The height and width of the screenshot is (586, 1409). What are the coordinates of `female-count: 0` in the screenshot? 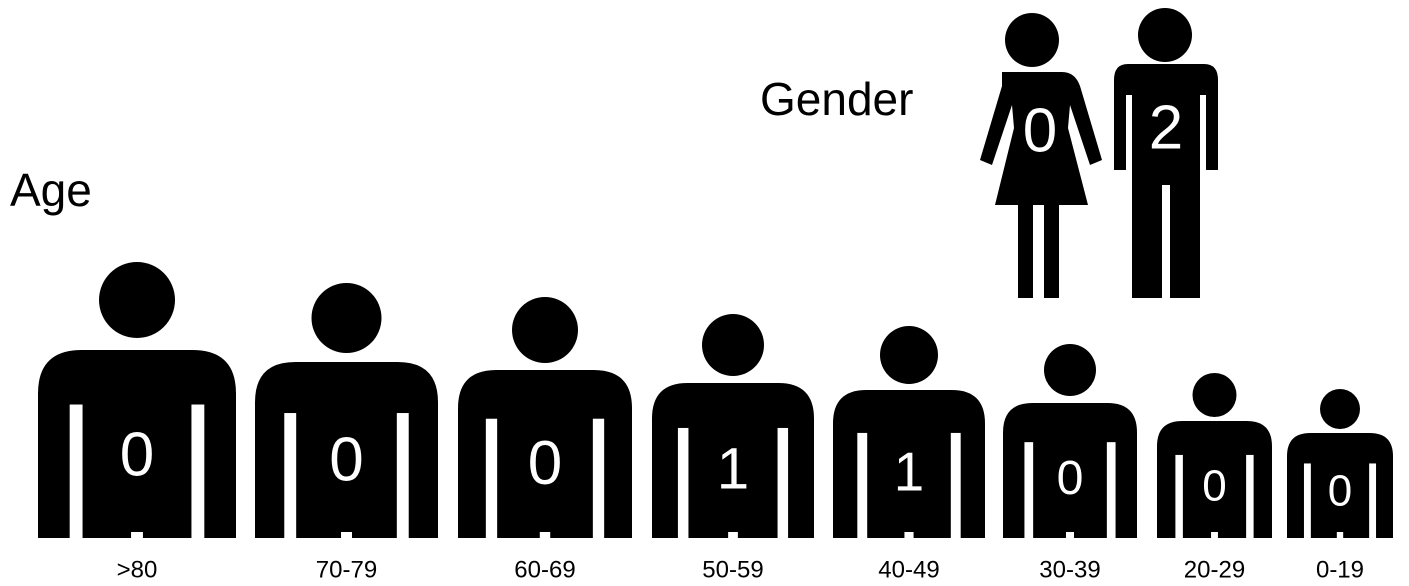 It's located at (1040, 130).